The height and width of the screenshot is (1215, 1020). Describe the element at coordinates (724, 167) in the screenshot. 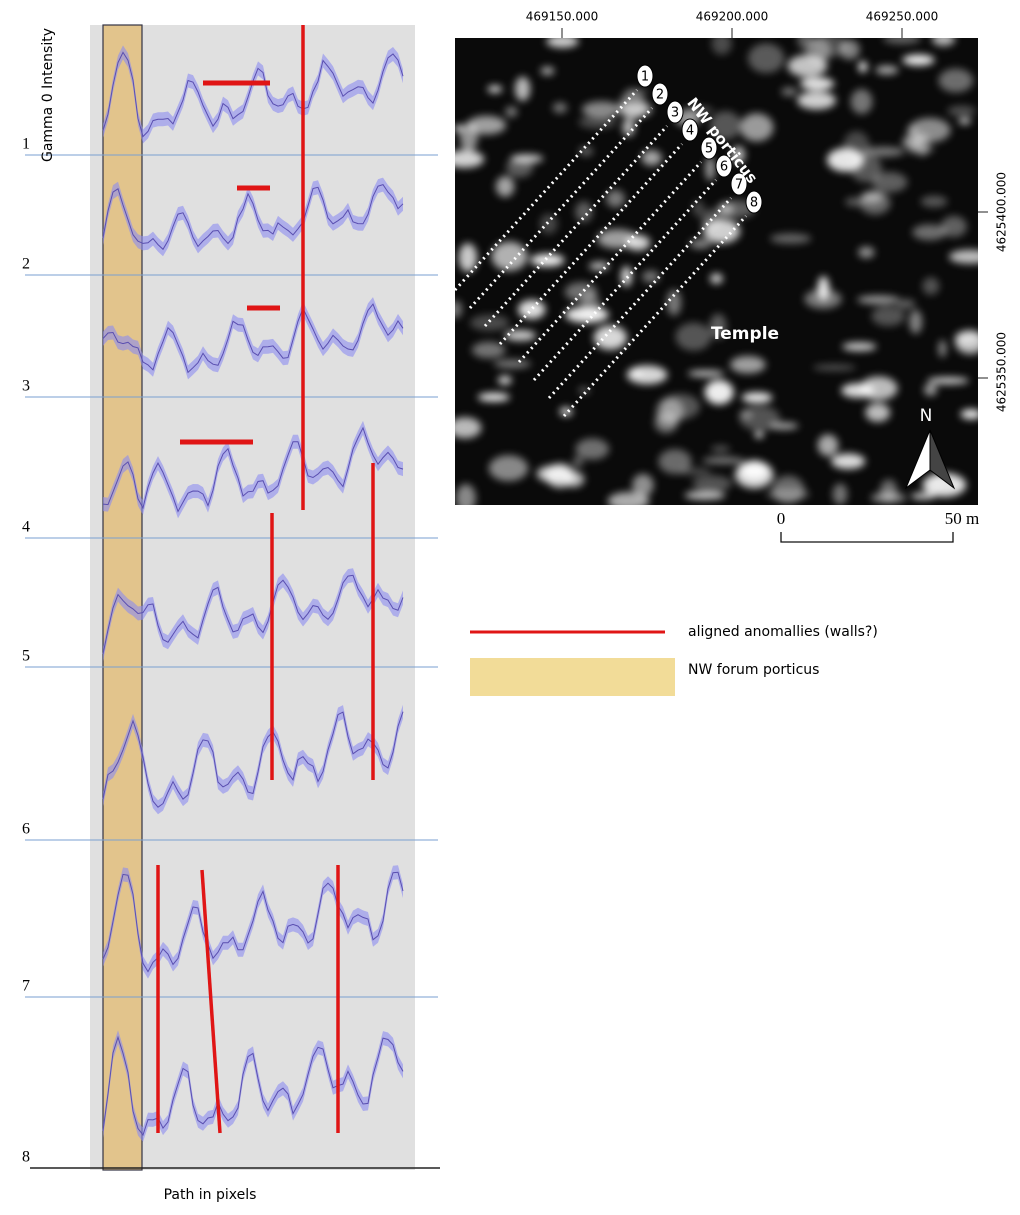

I see `transect-label: 6` at that location.